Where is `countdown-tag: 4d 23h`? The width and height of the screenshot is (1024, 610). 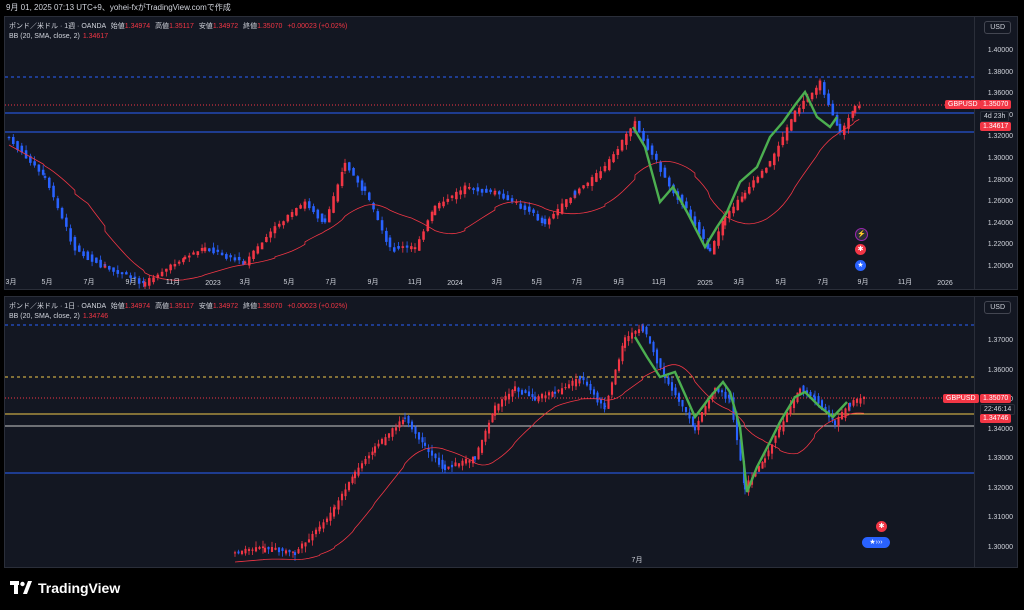
countdown-tag: 4d 23h is located at coordinates (995, 116).